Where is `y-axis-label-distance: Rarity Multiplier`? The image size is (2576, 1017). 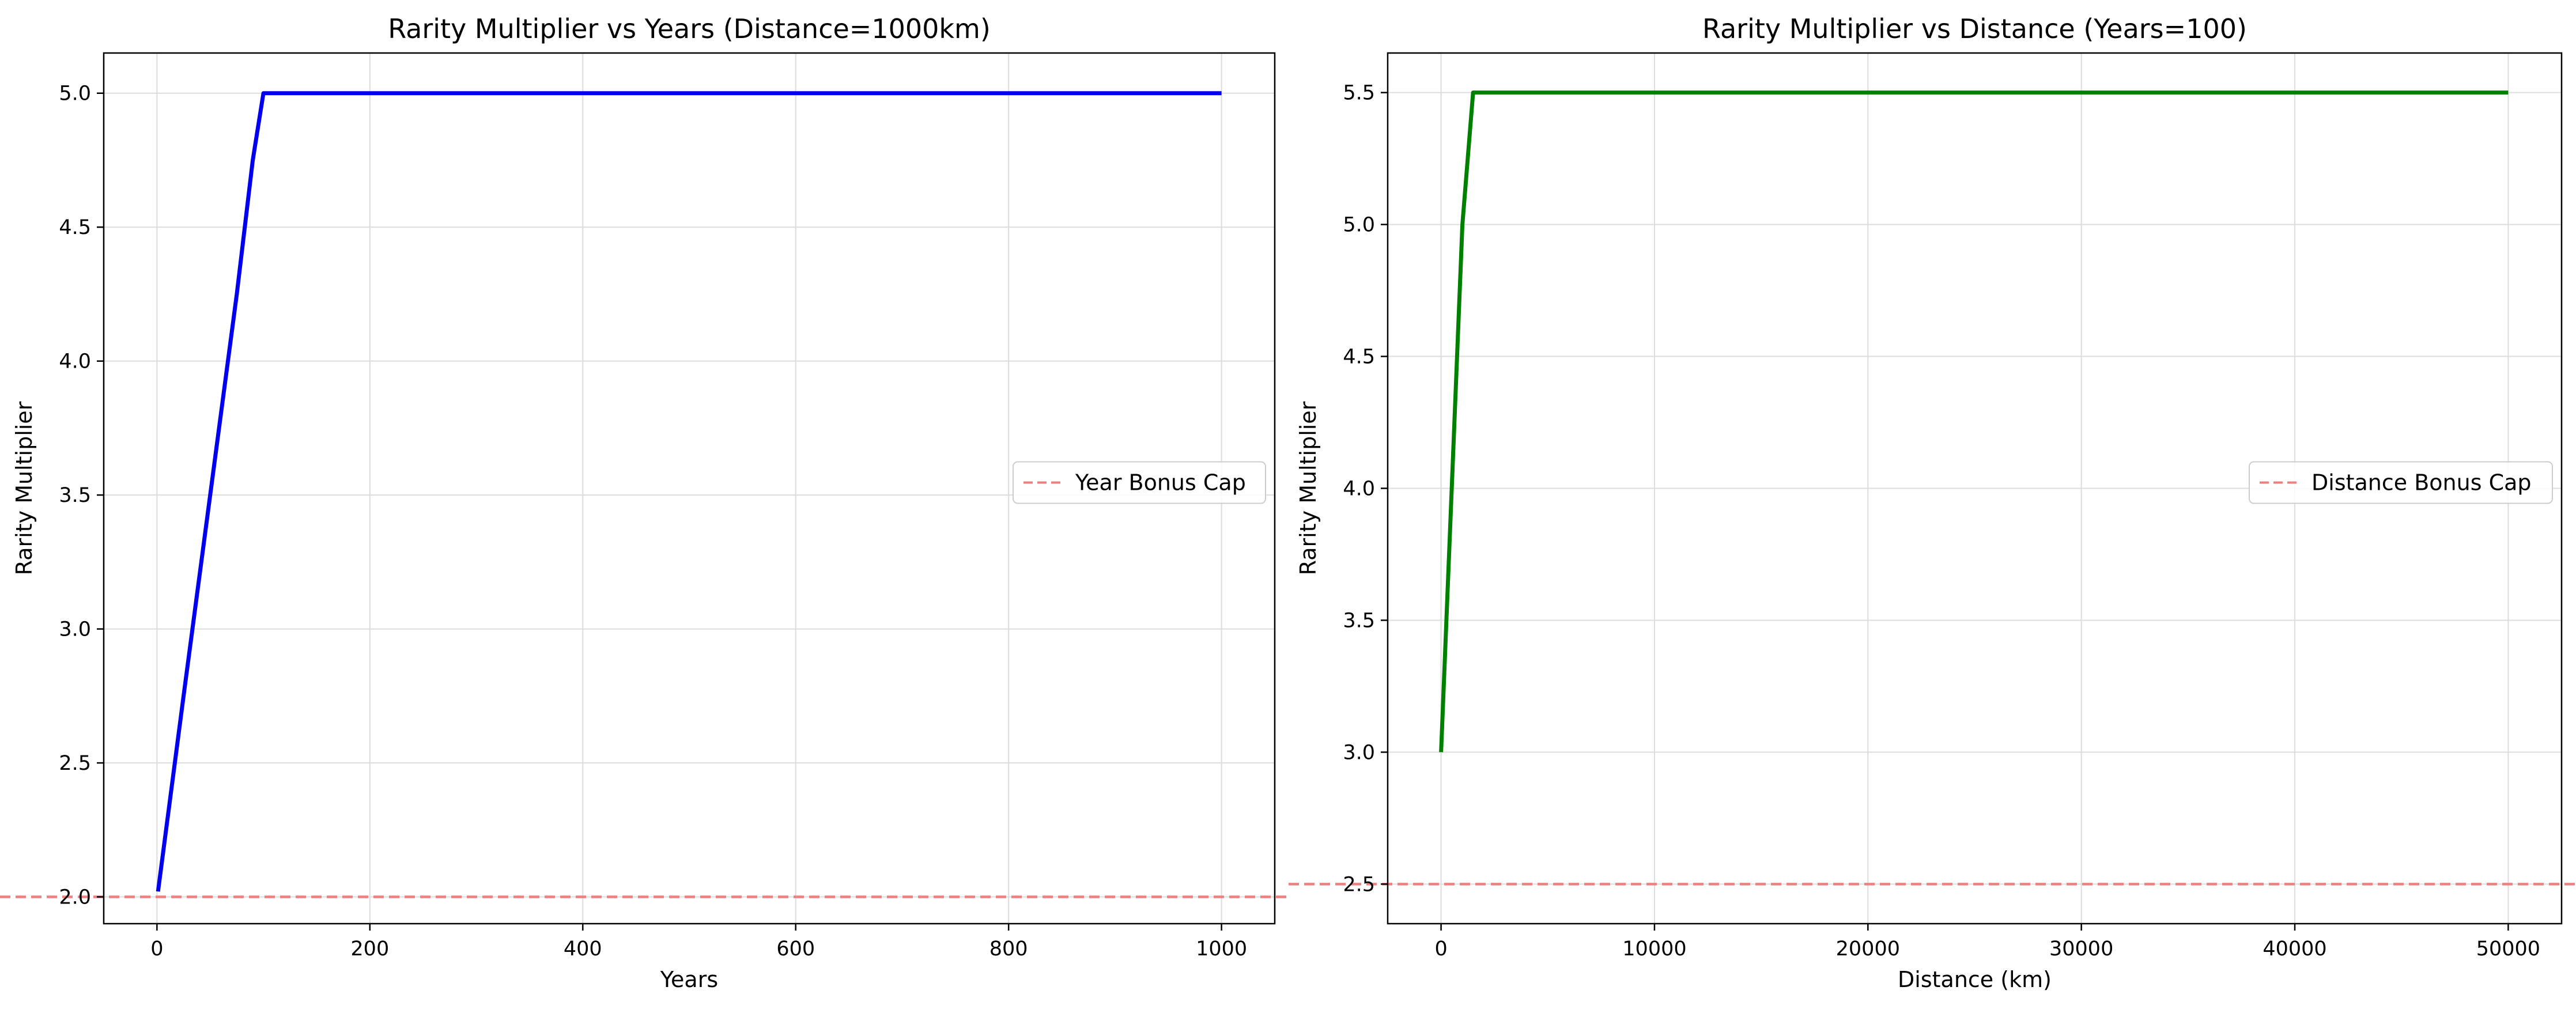 y-axis-label-distance: Rarity Multiplier is located at coordinates (1308, 488).